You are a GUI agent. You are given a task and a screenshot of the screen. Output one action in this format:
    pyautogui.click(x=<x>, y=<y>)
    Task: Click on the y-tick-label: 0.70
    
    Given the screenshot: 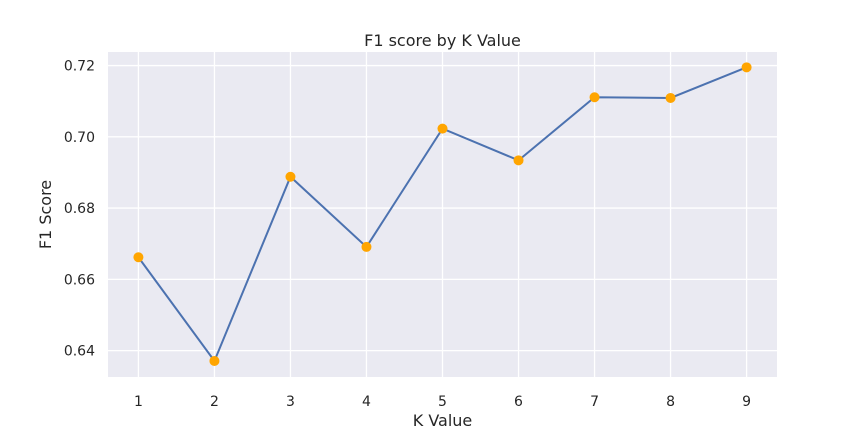 What is the action you would take?
    pyautogui.click(x=79, y=138)
    